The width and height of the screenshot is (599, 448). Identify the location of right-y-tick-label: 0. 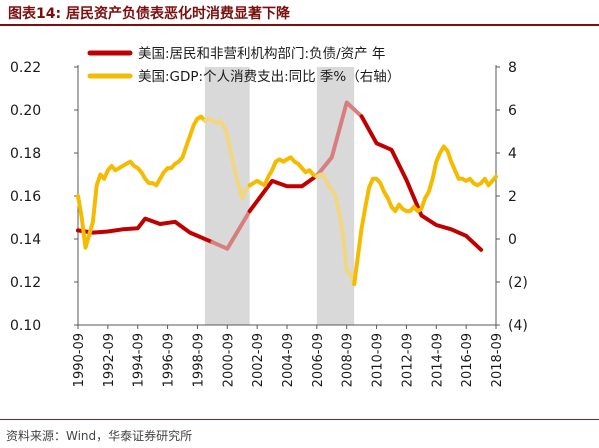
(512, 240).